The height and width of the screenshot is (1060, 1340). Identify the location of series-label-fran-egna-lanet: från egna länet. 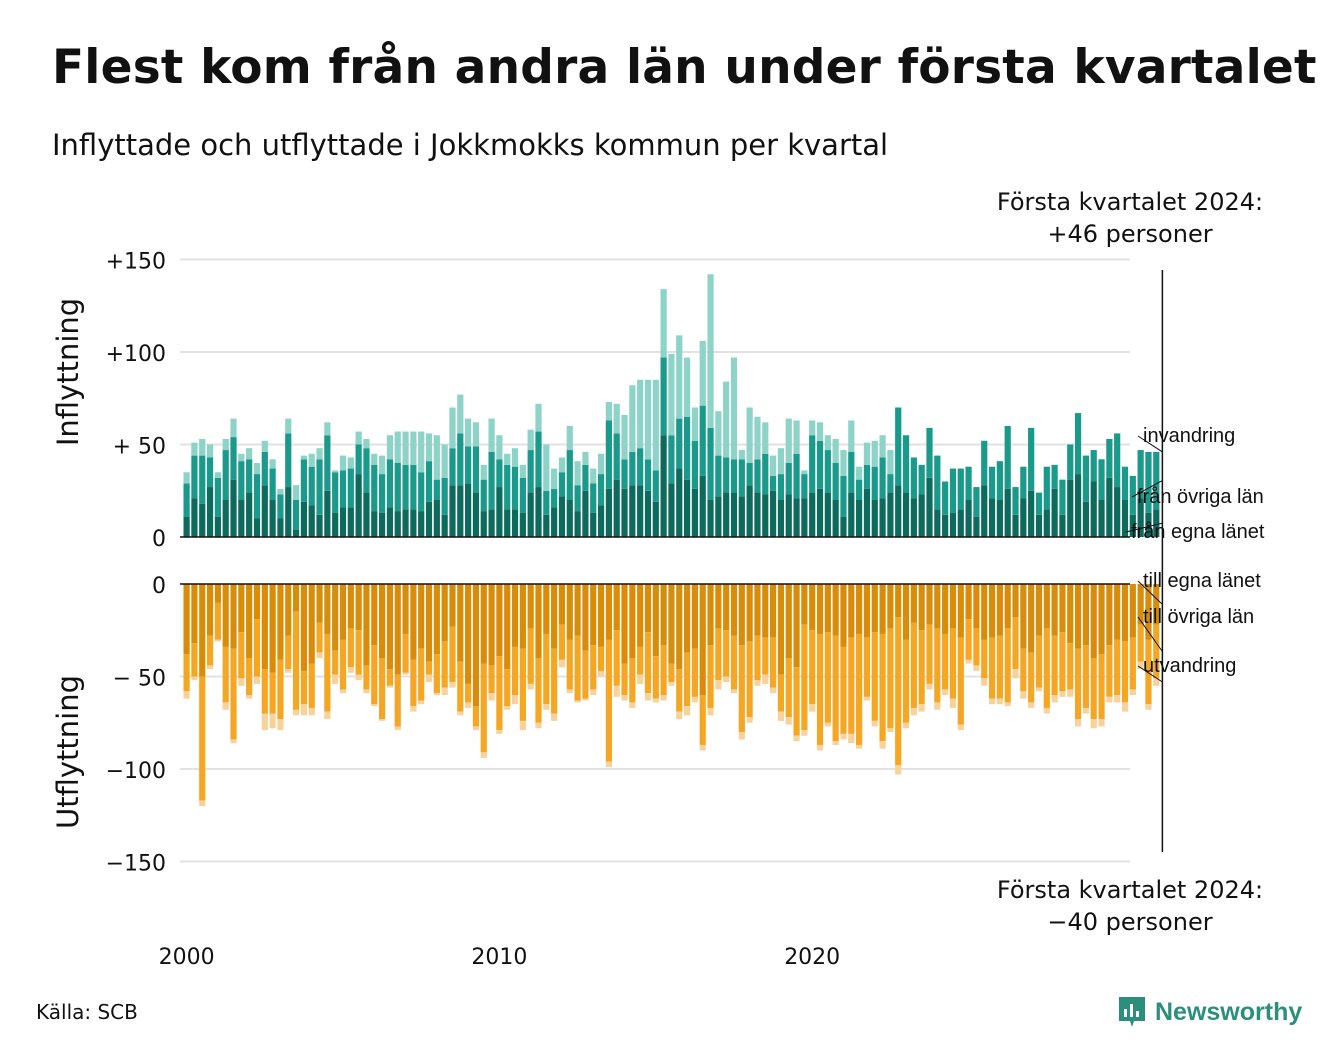
(1198, 532).